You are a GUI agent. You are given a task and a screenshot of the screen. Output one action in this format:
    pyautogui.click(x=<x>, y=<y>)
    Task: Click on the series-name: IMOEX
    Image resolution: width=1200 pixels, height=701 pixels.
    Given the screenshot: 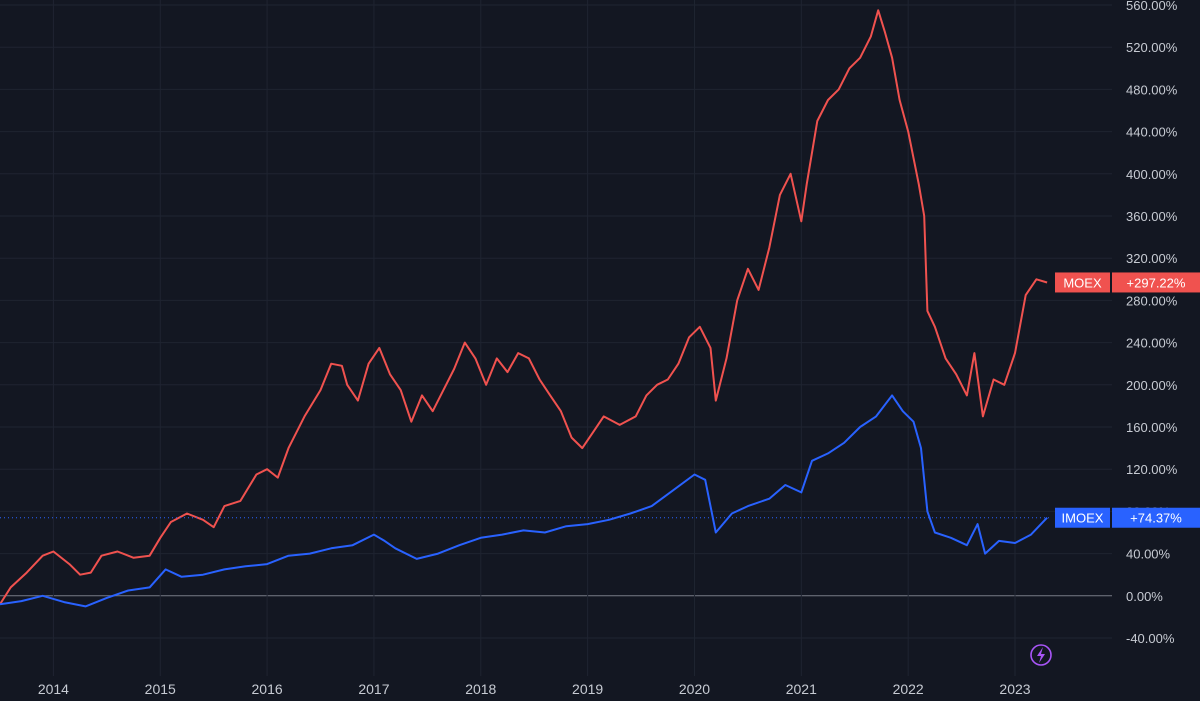 What is the action you would take?
    pyautogui.click(x=1083, y=518)
    